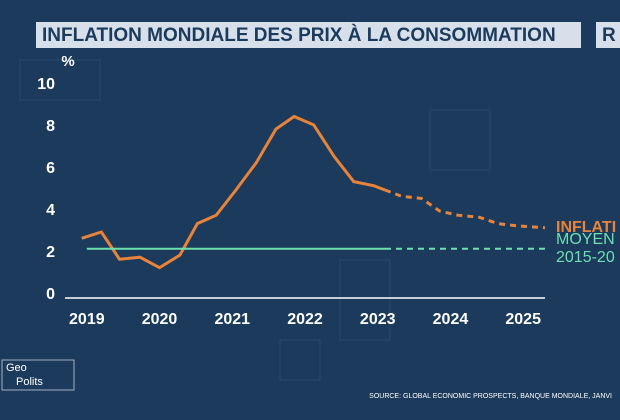 The height and width of the screenshot is (420, 620). What do you see at coordinates (50, 168) in the screenshot?
I see `y-tick-label: 6` at bounding box center [50, 168].